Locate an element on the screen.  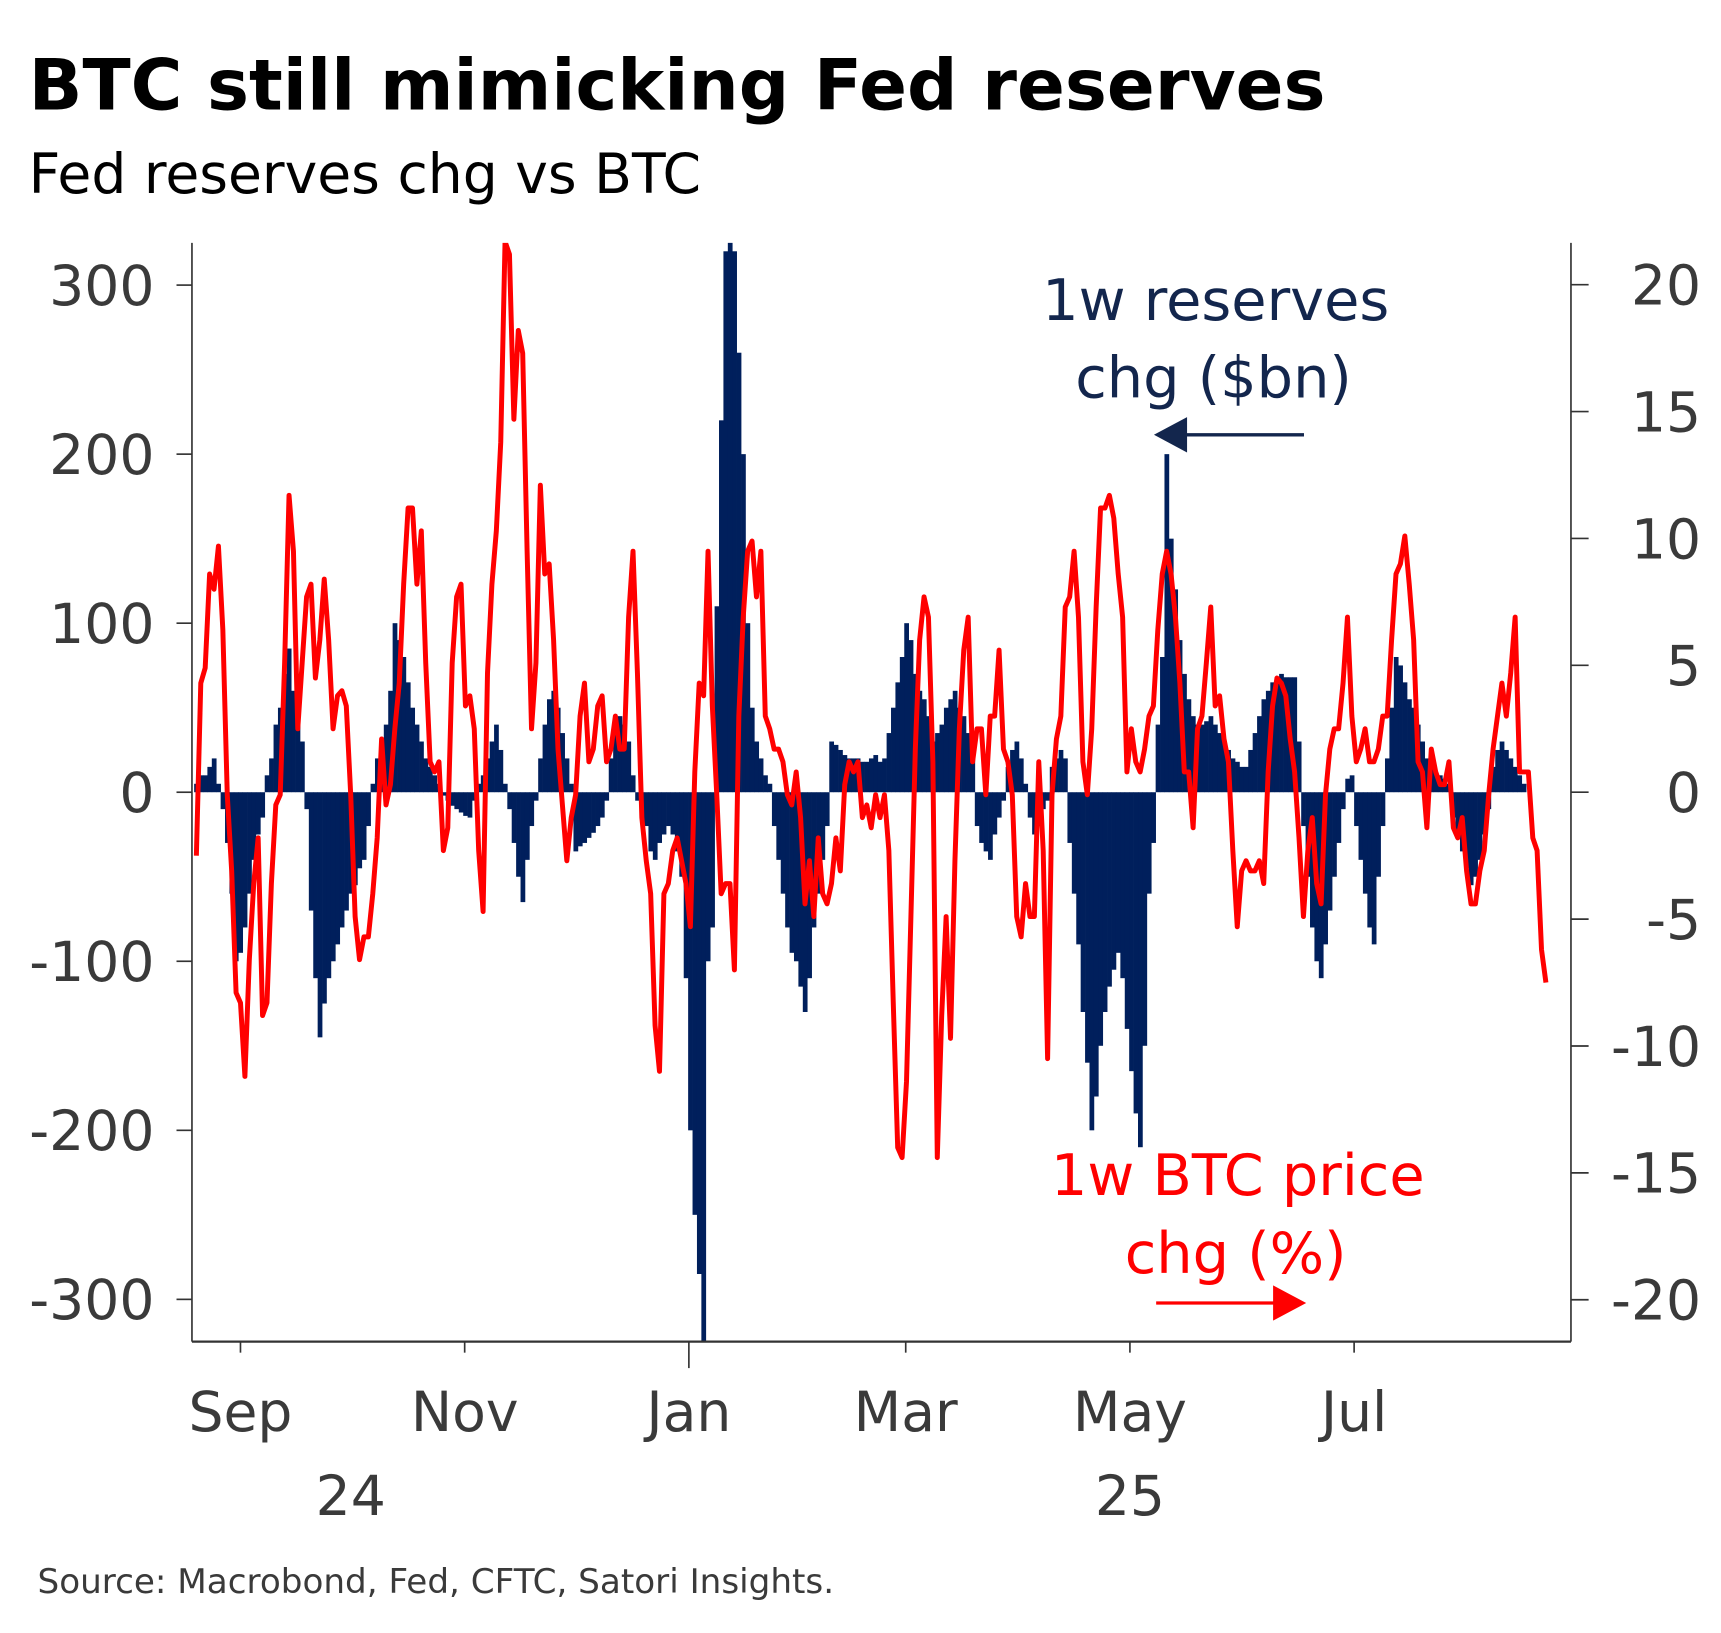
right-tick-label: -10 is located at coordinates (1656, 1048).